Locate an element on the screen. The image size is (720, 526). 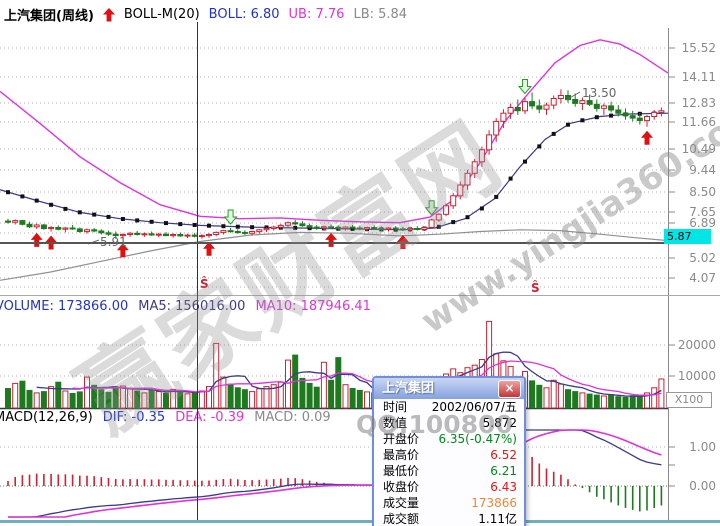
popup-title-text: 上汽集团 is located at coordinates (408, 388).